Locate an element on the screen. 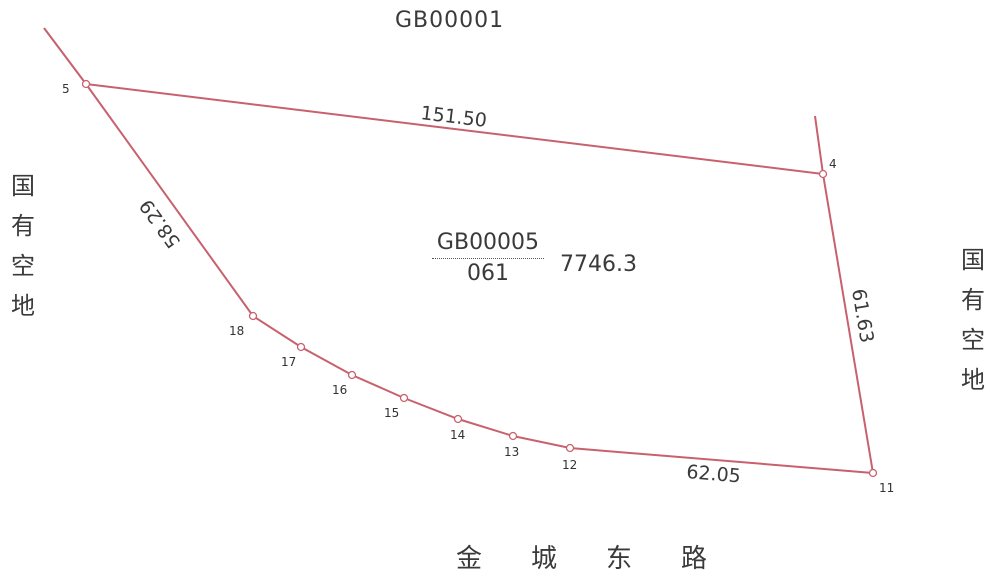  point-label-5: 5 is located at coordinates (66, 89).